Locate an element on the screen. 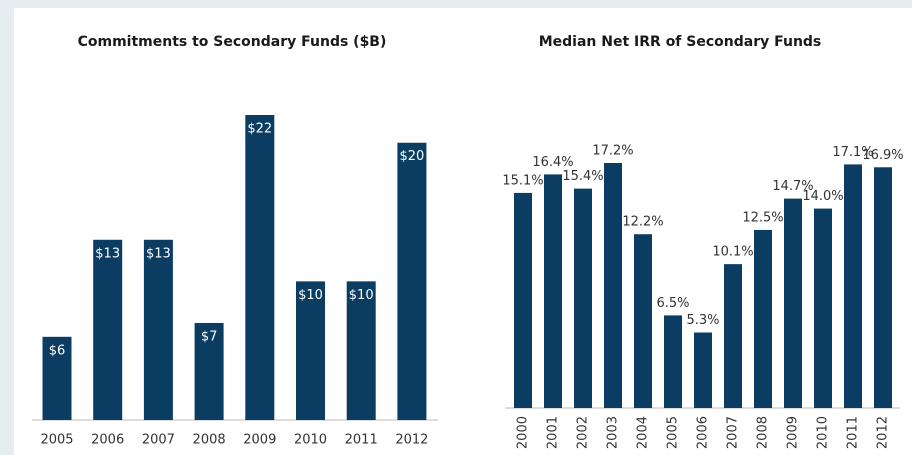 The image size is (912, 455). x-tick-label: 2002 is located at coordinates (583, 432).